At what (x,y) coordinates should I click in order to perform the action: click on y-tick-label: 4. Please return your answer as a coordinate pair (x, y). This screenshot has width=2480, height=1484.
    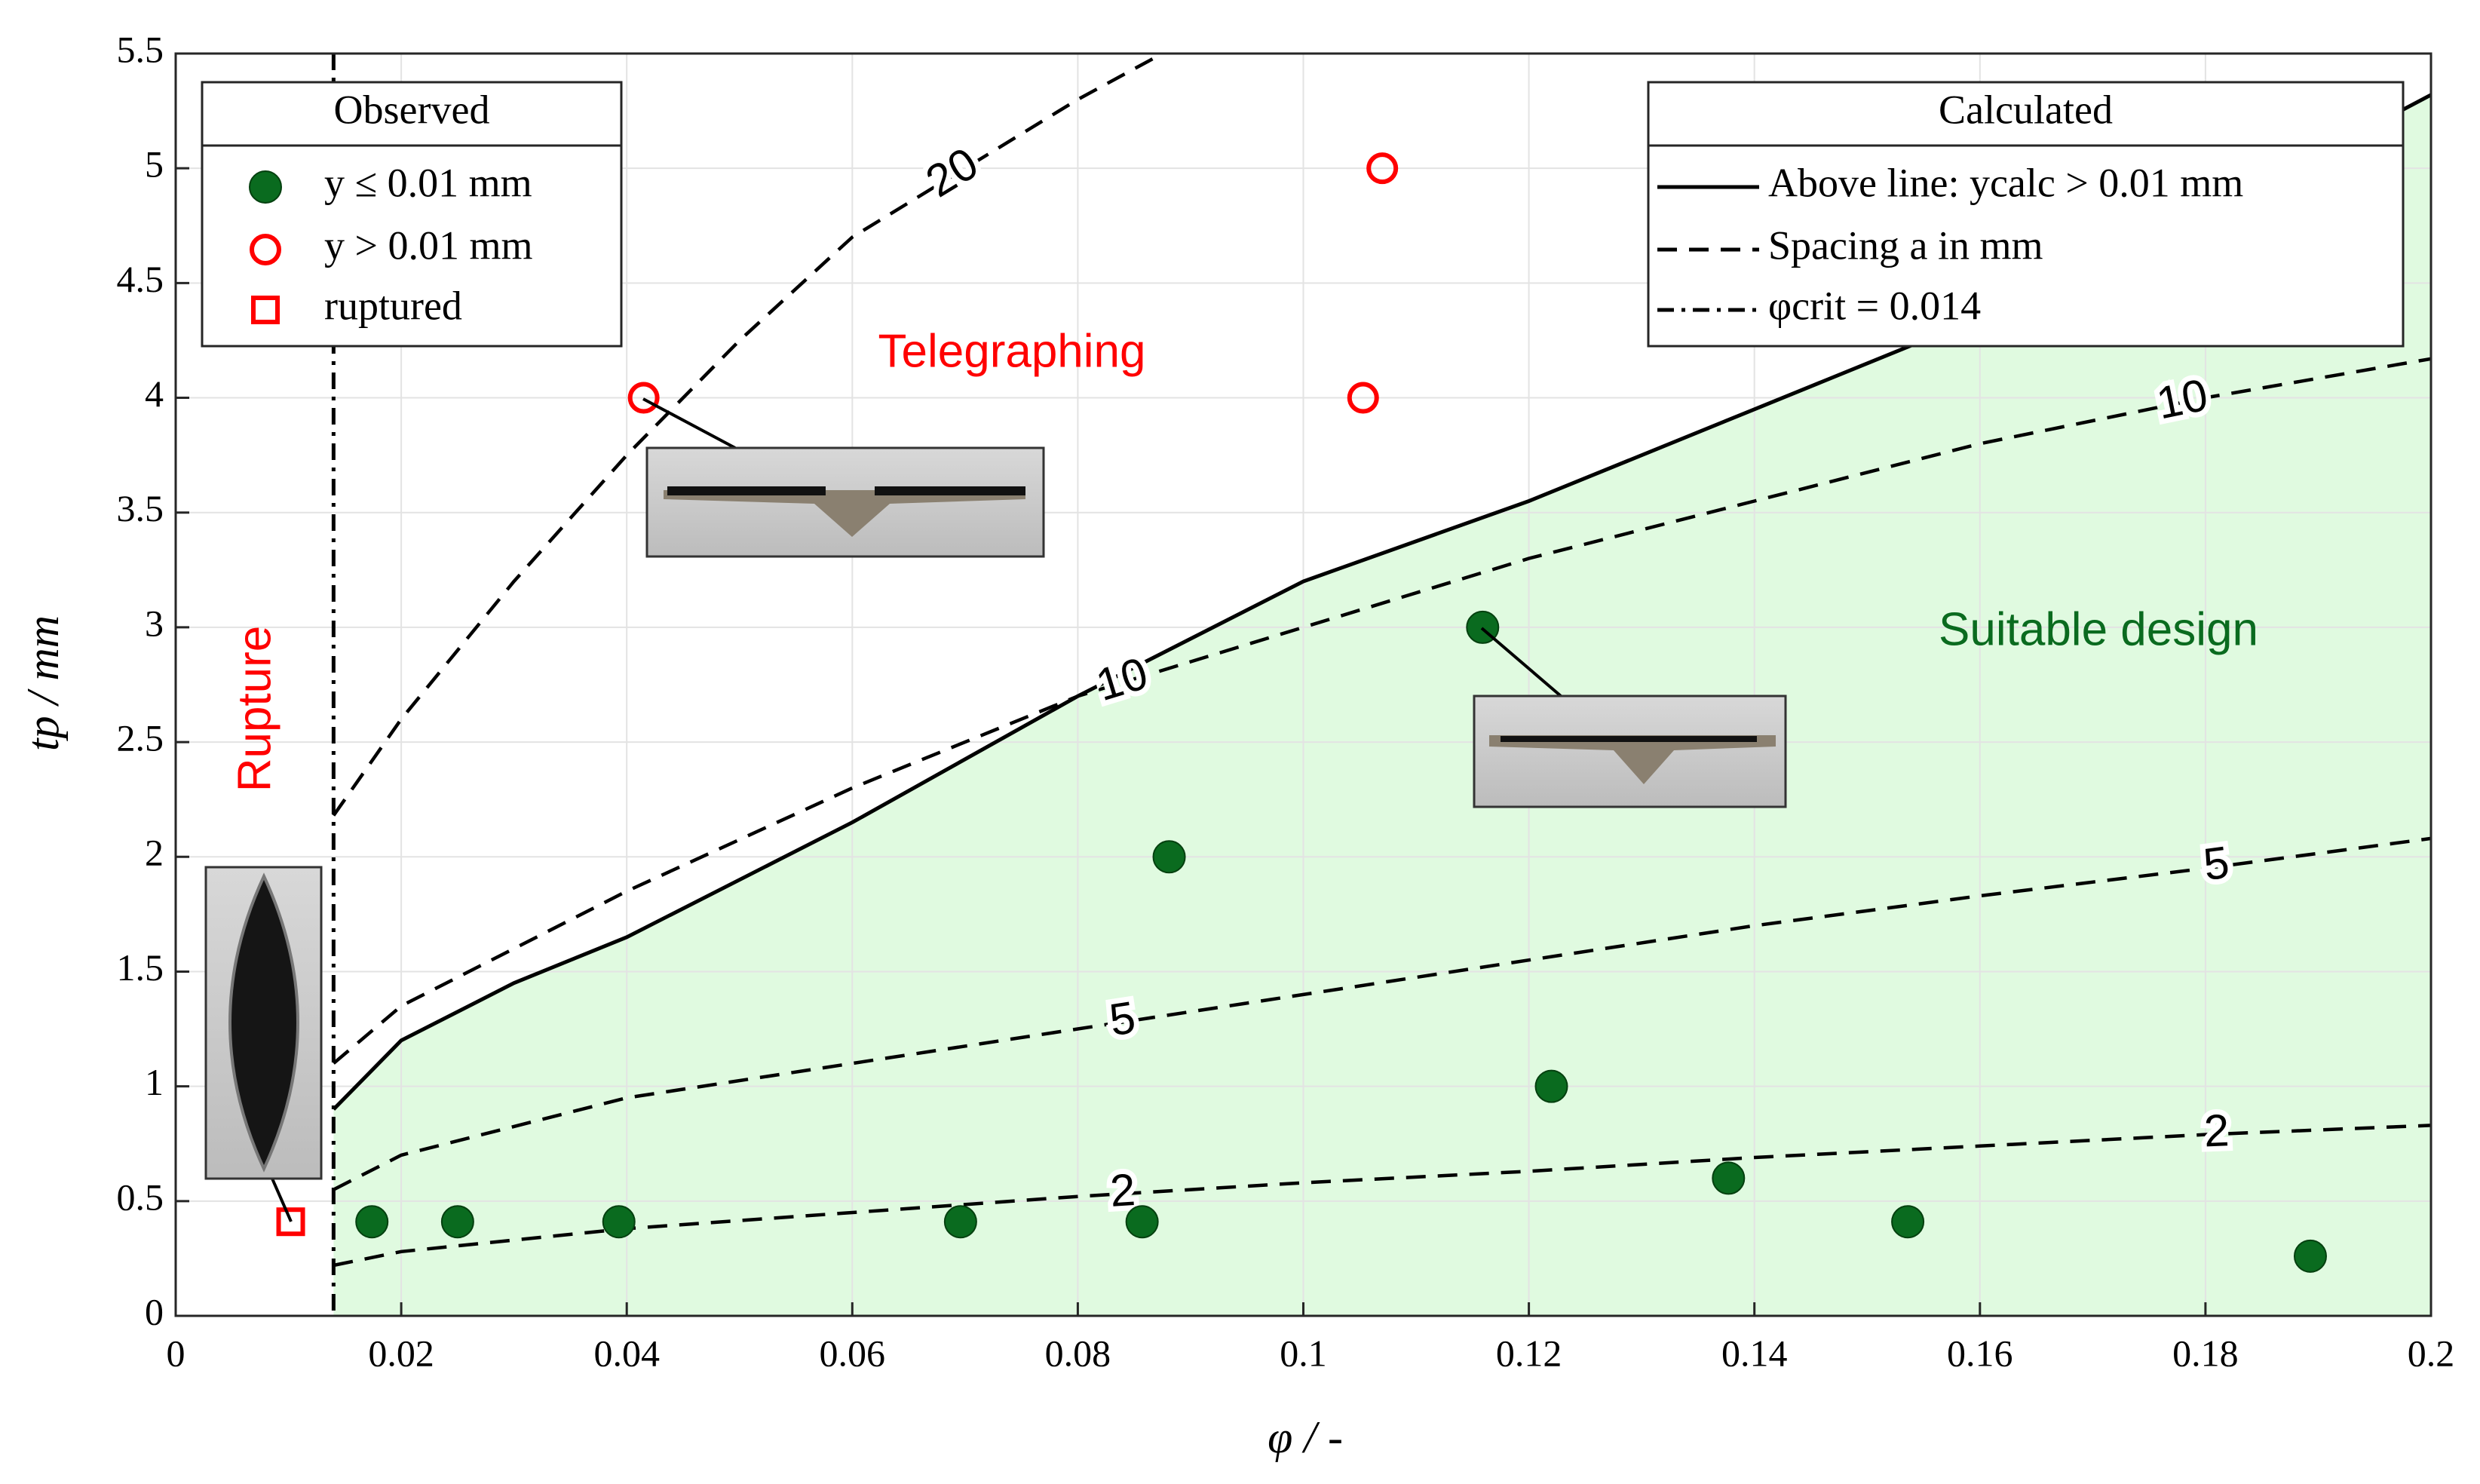
    Looking at the image, I should click on (154, 394).